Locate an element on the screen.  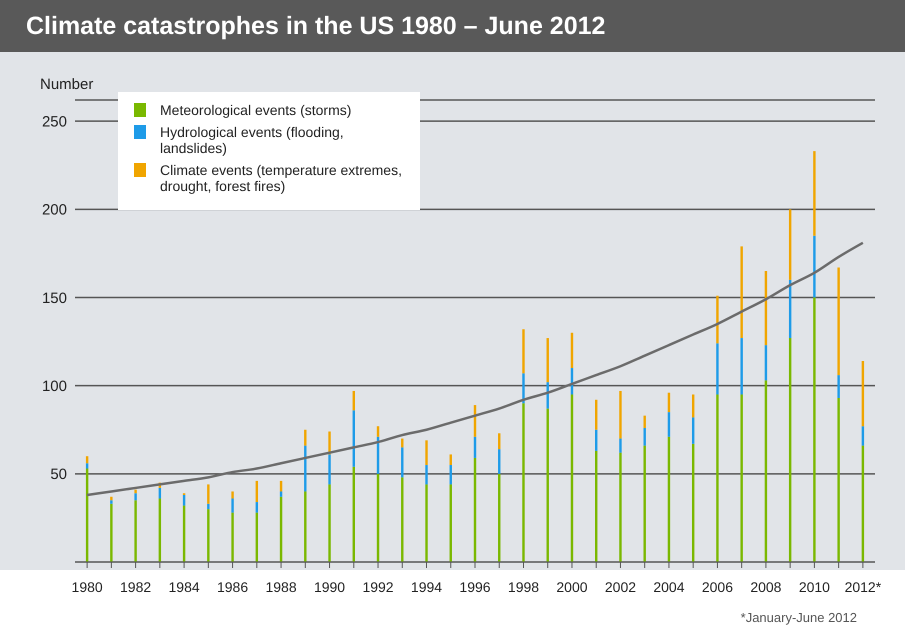
y-tick-label: 100 is located at coordinates (54, 386).